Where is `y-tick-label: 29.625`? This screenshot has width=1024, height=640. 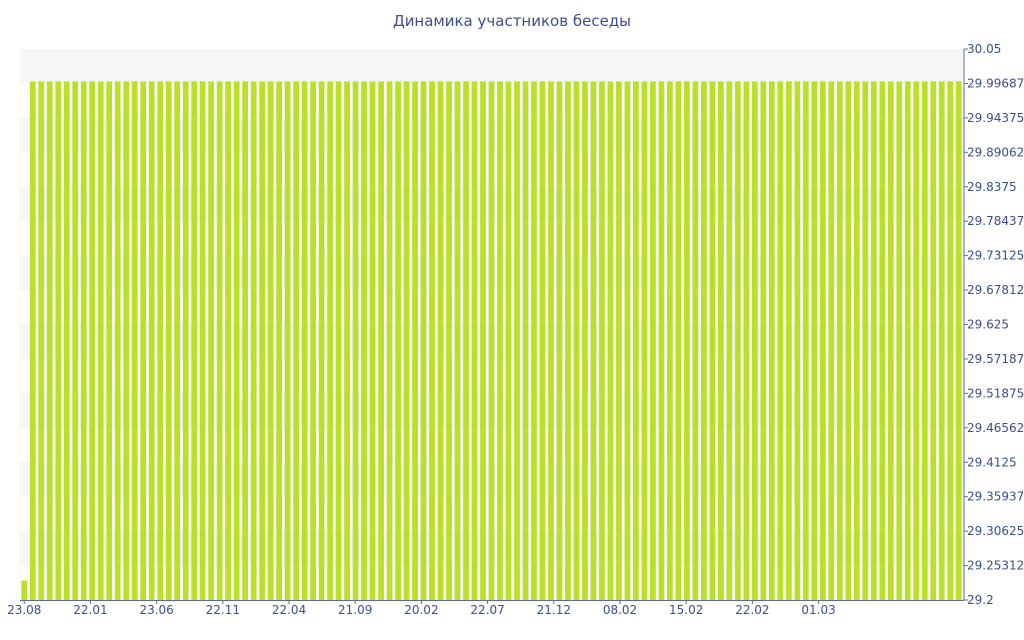 y-tick-label: 29.625 is located at coordinates (988, 325).